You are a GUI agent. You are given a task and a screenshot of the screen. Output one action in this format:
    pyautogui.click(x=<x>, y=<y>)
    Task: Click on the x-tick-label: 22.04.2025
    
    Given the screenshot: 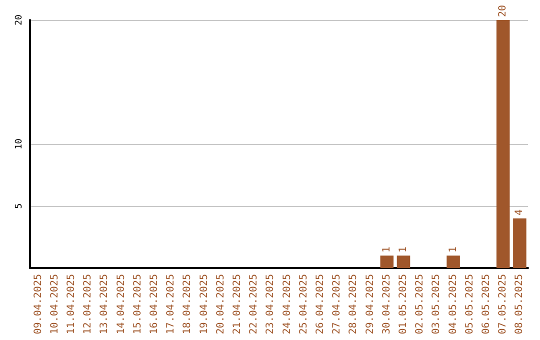 What is the action you would take?
    pyautogui.click(x=254, y=304)
    